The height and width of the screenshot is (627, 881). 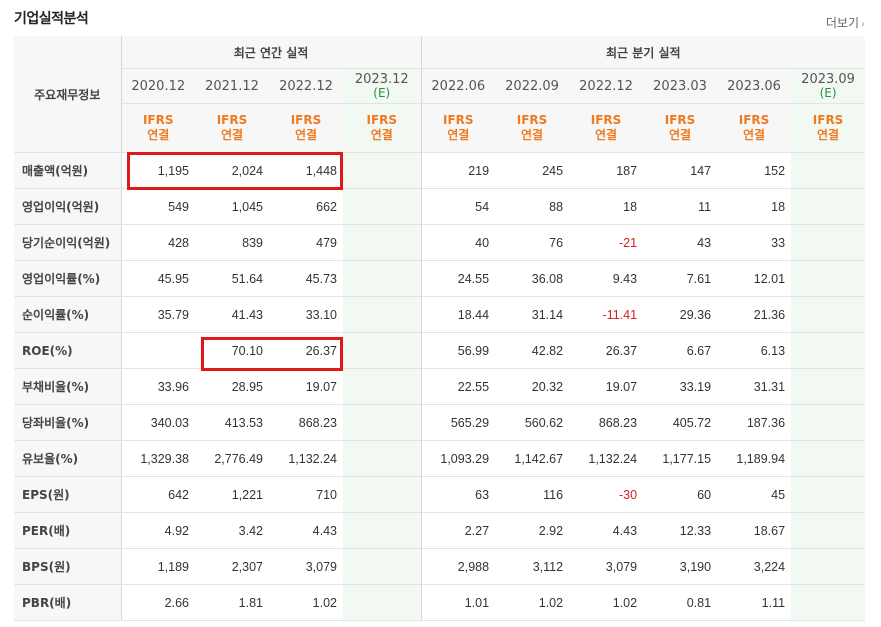 I want to click on period-date-header: 2023.09 (E), so click(x=828, y=86).